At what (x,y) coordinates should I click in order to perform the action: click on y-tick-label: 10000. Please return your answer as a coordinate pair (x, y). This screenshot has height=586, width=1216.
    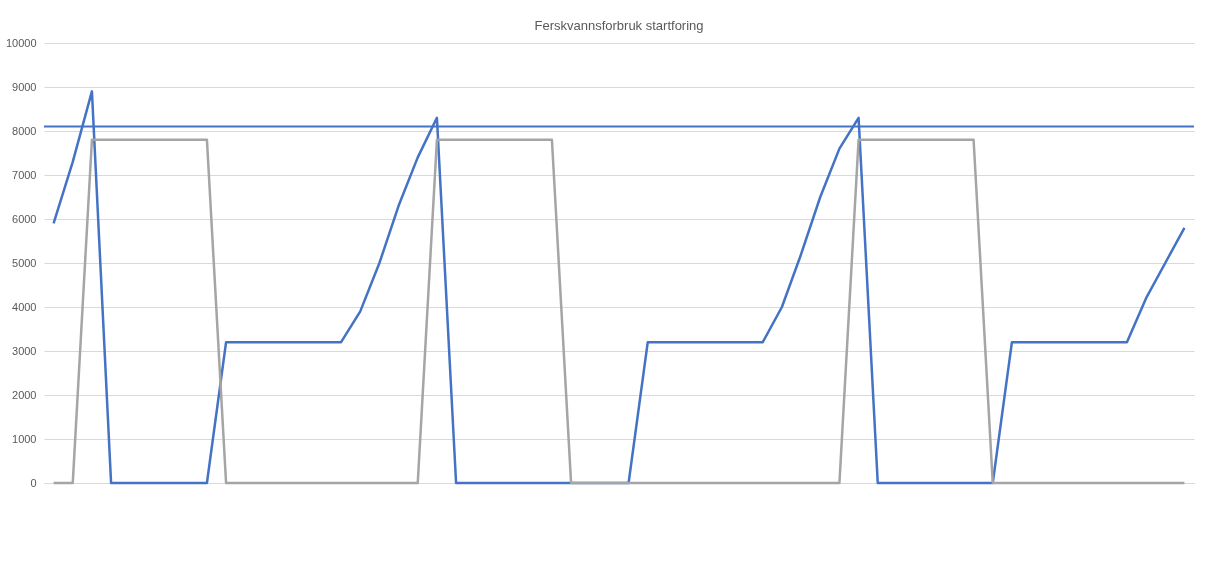
    Looking at the image, I should click on (21, 42).